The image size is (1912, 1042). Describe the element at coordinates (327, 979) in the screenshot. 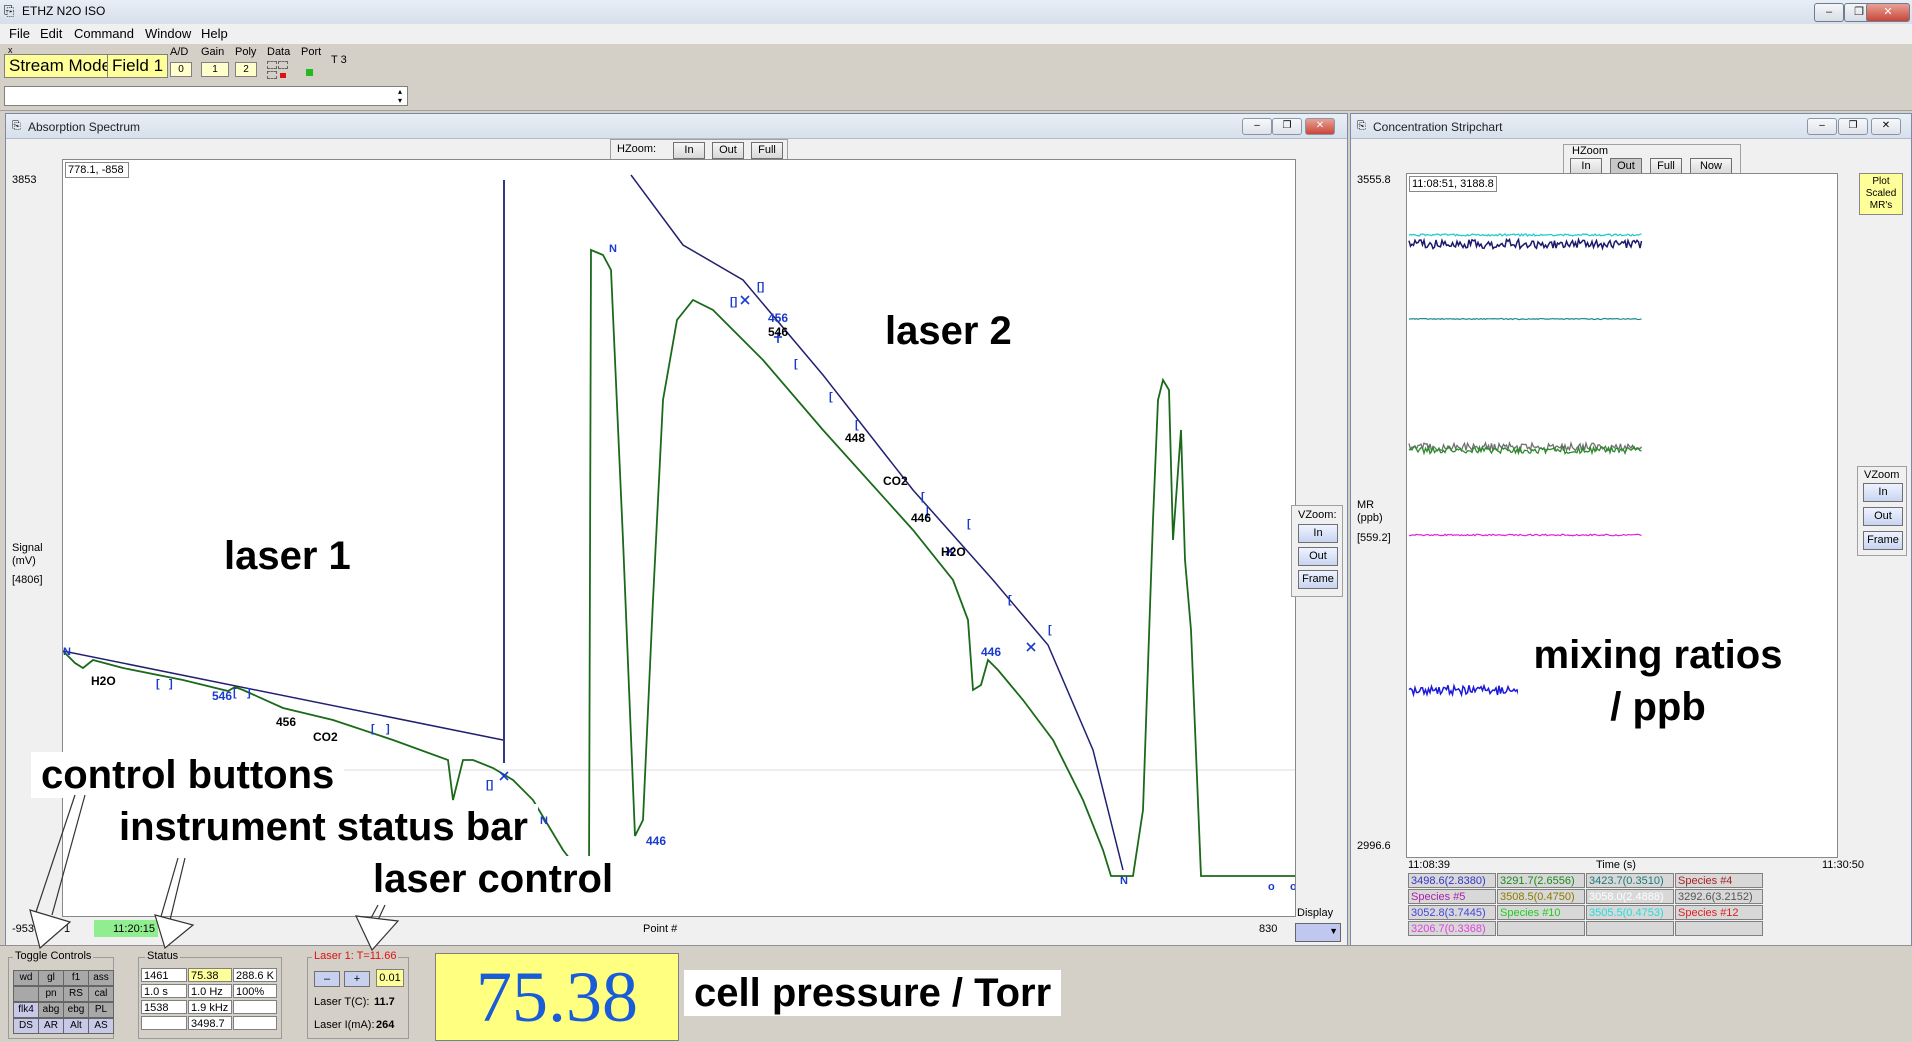

I see `laser-decrease-button: –` at that location.